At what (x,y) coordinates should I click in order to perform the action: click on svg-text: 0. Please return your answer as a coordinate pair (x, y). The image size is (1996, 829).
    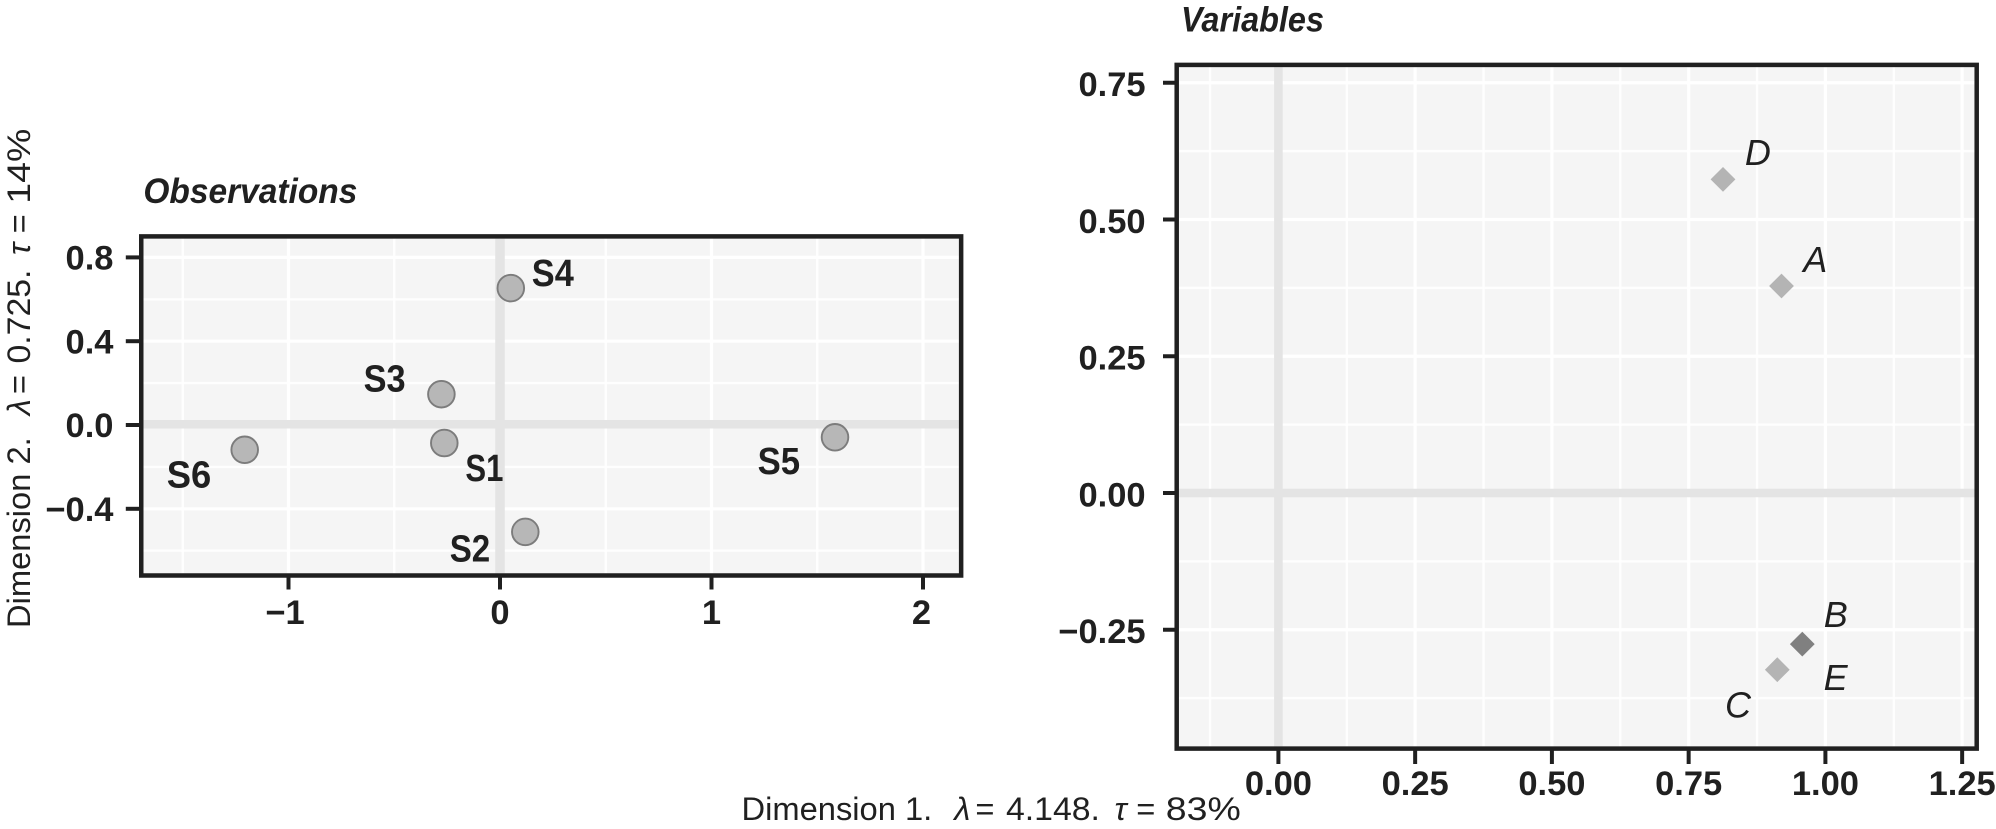
    Looking at the image, I should click on (499, 613).